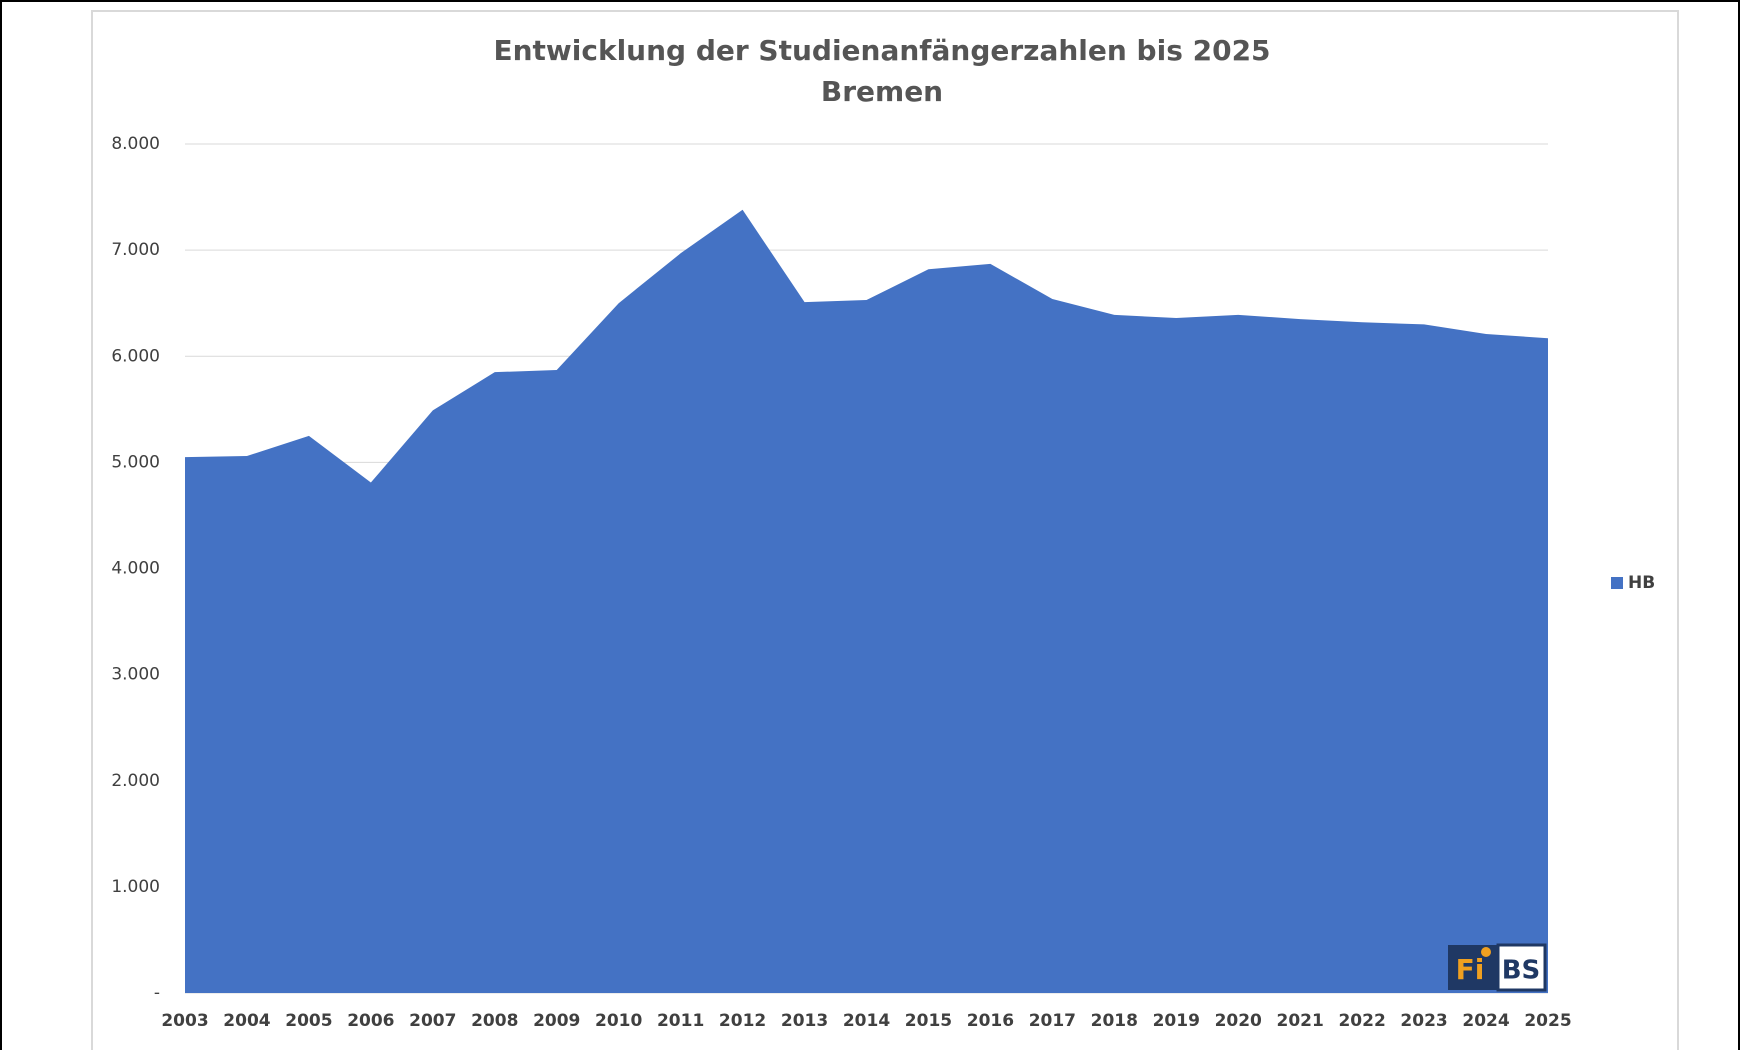  I want to click on logo-right-box, so click(1521, 967).